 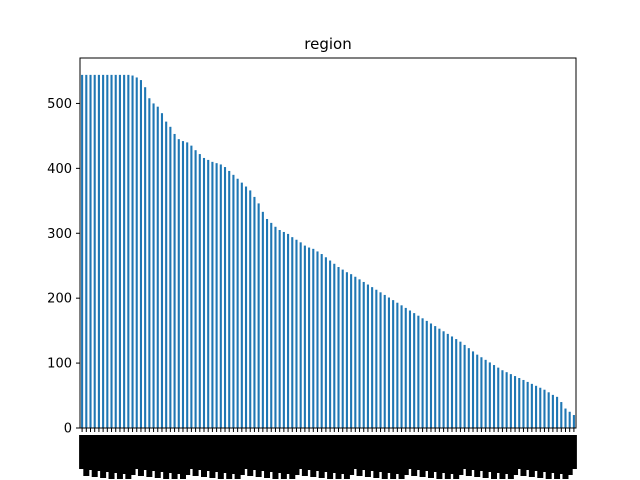 I want to click on y-tick-label: 400, so click(x=59, y=169).